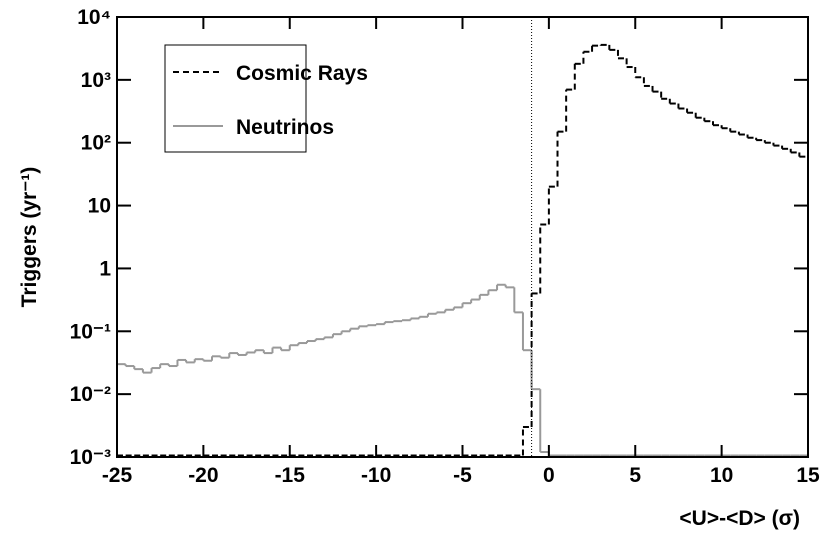 The image size is (830, 550). What do you see at coordinates (203, 475) in the screenshot?
I see `x-tick-label: -20` at bounding box center [203, 475].